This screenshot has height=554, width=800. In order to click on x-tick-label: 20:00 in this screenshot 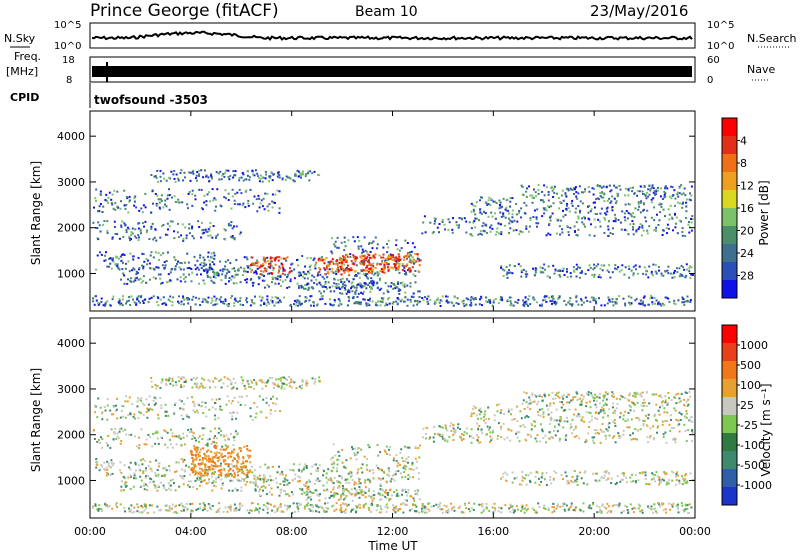, I will do `click(594, 531)`.